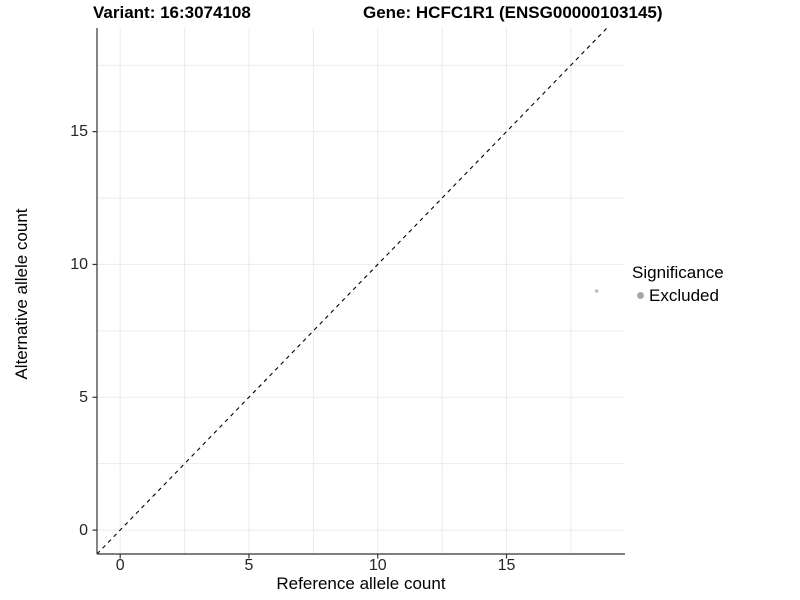 The width and height of the screenshot is (800, 600). I want to click on y-tick-label: 15, so click(79, 132).